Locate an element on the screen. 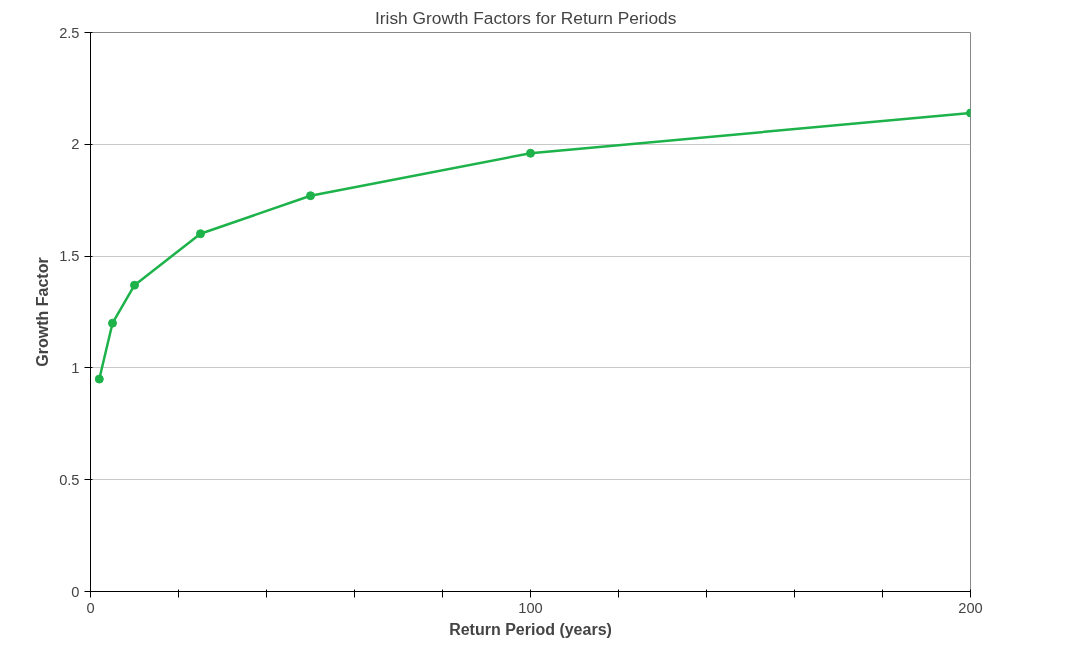 This screenshot has width=1072, height=650. x-tick-label: 200 is located at coordinates (970, 607).